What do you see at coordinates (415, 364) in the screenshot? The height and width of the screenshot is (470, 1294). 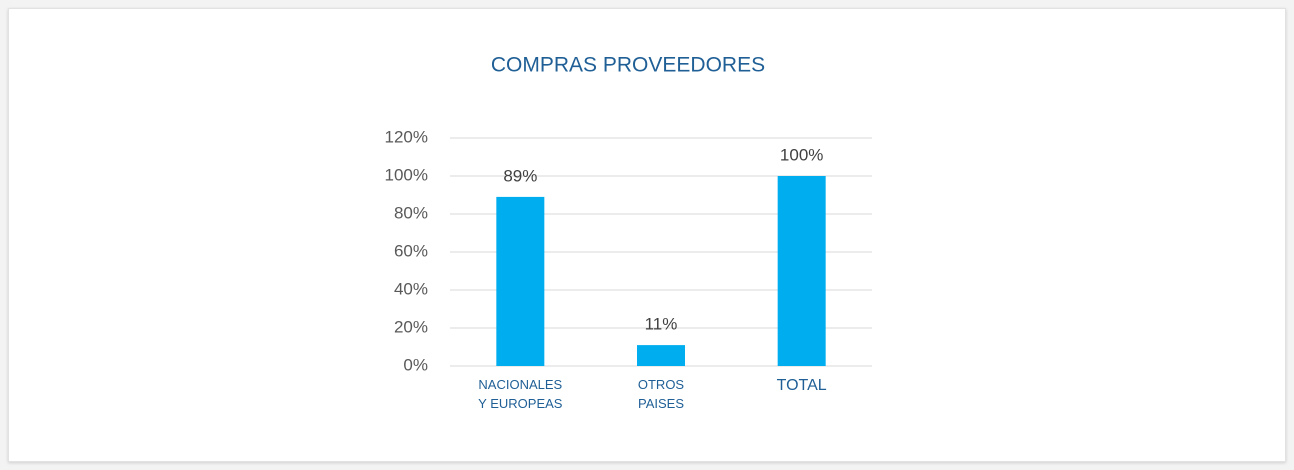 I see `y-tick-label: 0%` at bounding box center [415, 364].